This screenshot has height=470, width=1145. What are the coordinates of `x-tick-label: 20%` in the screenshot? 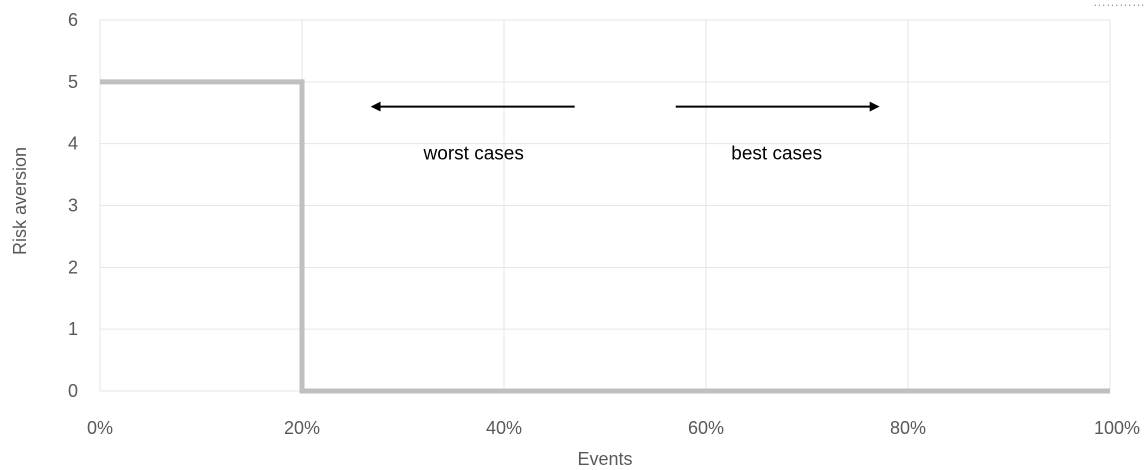 It's located at (302, 428).